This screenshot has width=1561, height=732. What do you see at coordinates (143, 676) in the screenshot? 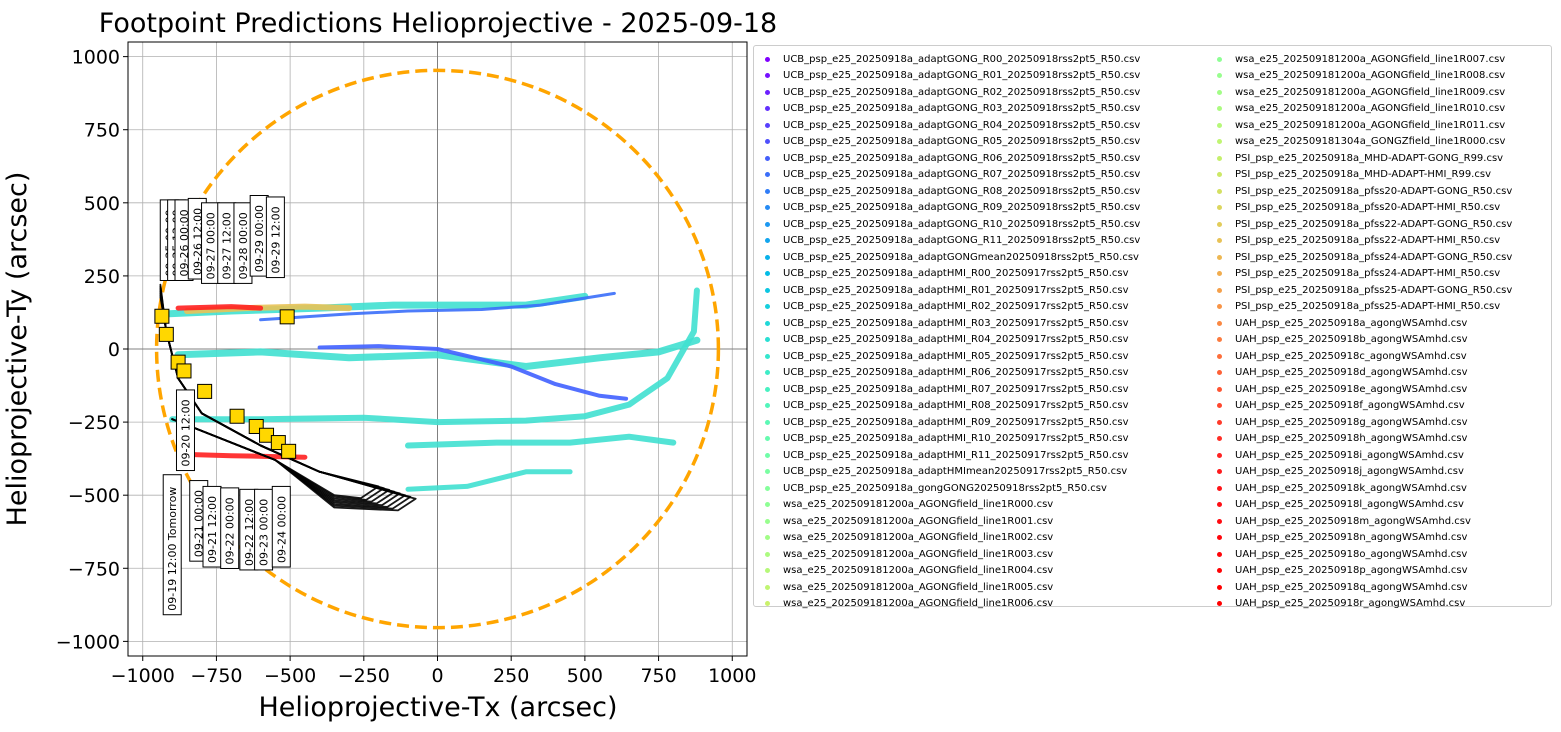
I see `x-tick-label: −1000` at bounding box center [143, 676].